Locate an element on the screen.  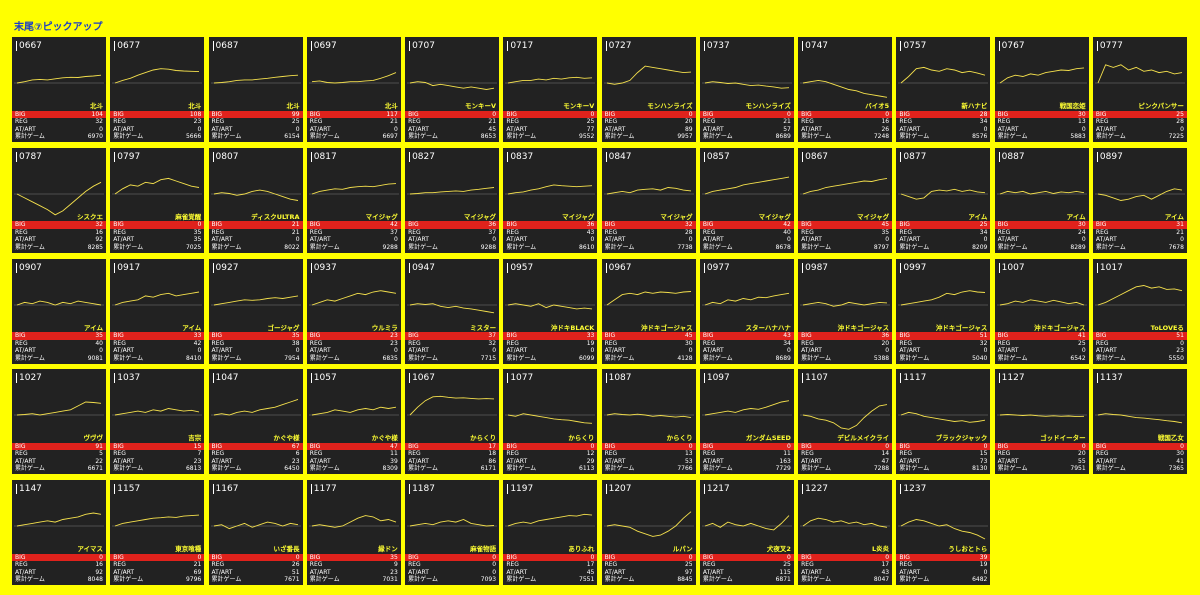
machine-card: 0937 ウルミラ BIG 23 REG 23 AT/ART 0 累計ゲーム 6835 is located at coordinates (353, 311).